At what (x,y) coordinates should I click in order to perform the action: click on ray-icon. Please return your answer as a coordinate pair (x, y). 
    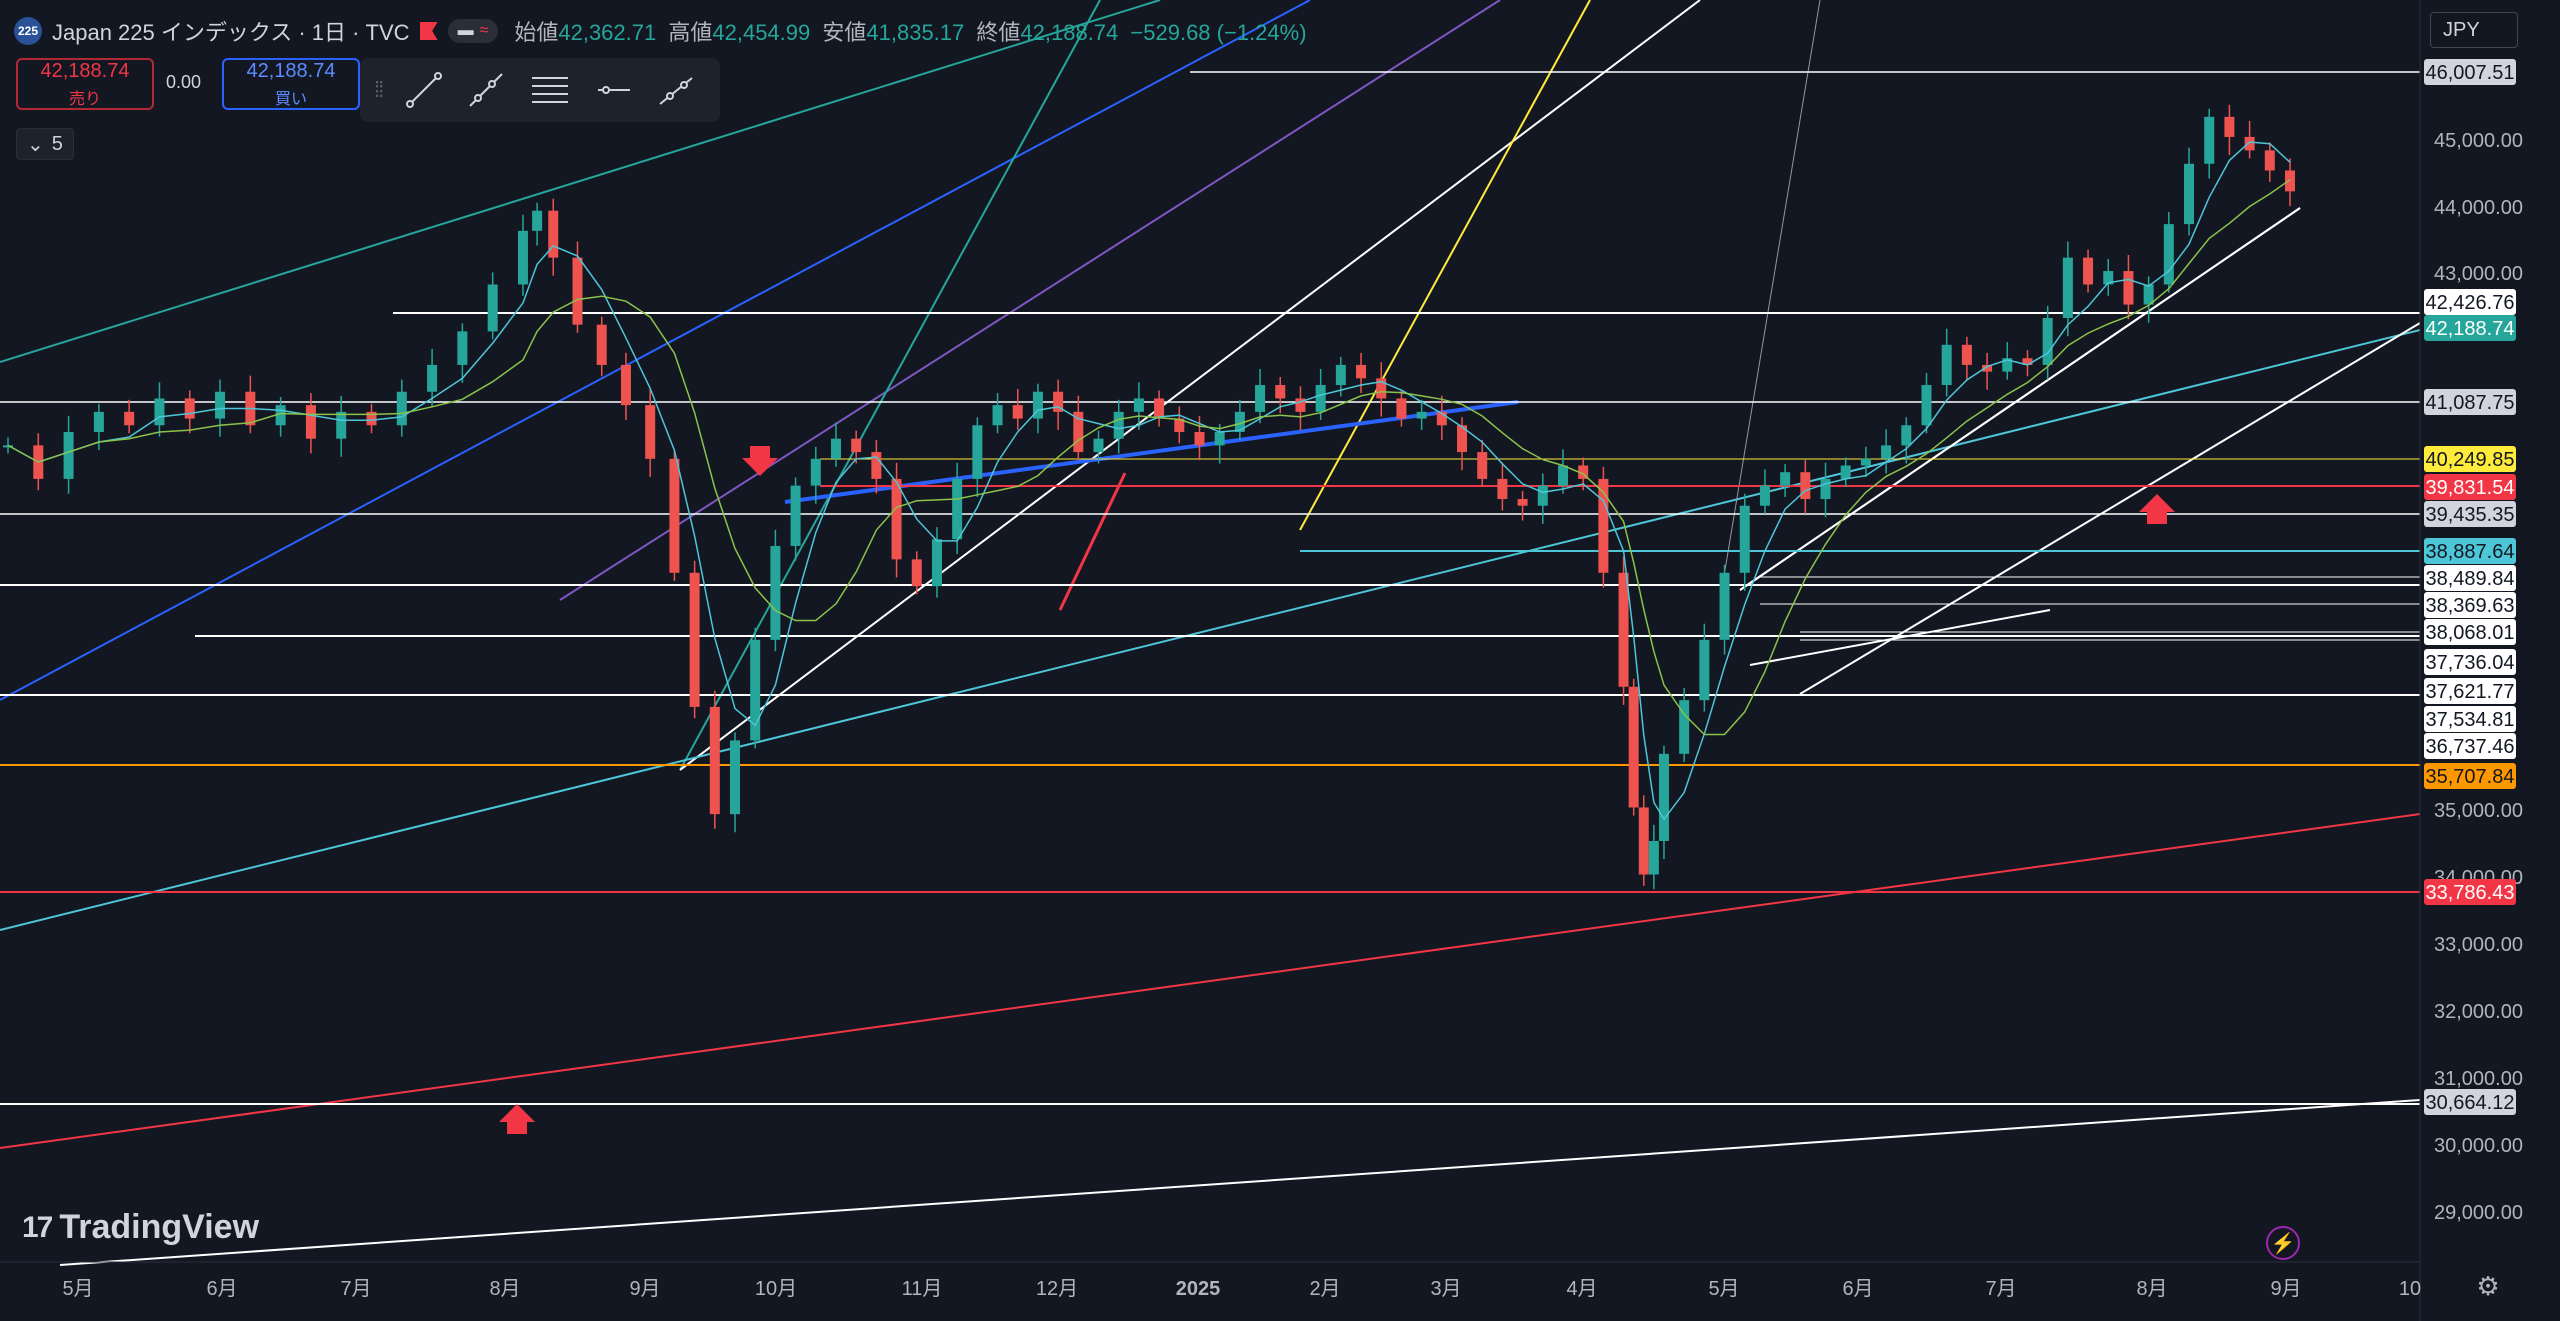
    Looking at the image, I should click on (486, 90).